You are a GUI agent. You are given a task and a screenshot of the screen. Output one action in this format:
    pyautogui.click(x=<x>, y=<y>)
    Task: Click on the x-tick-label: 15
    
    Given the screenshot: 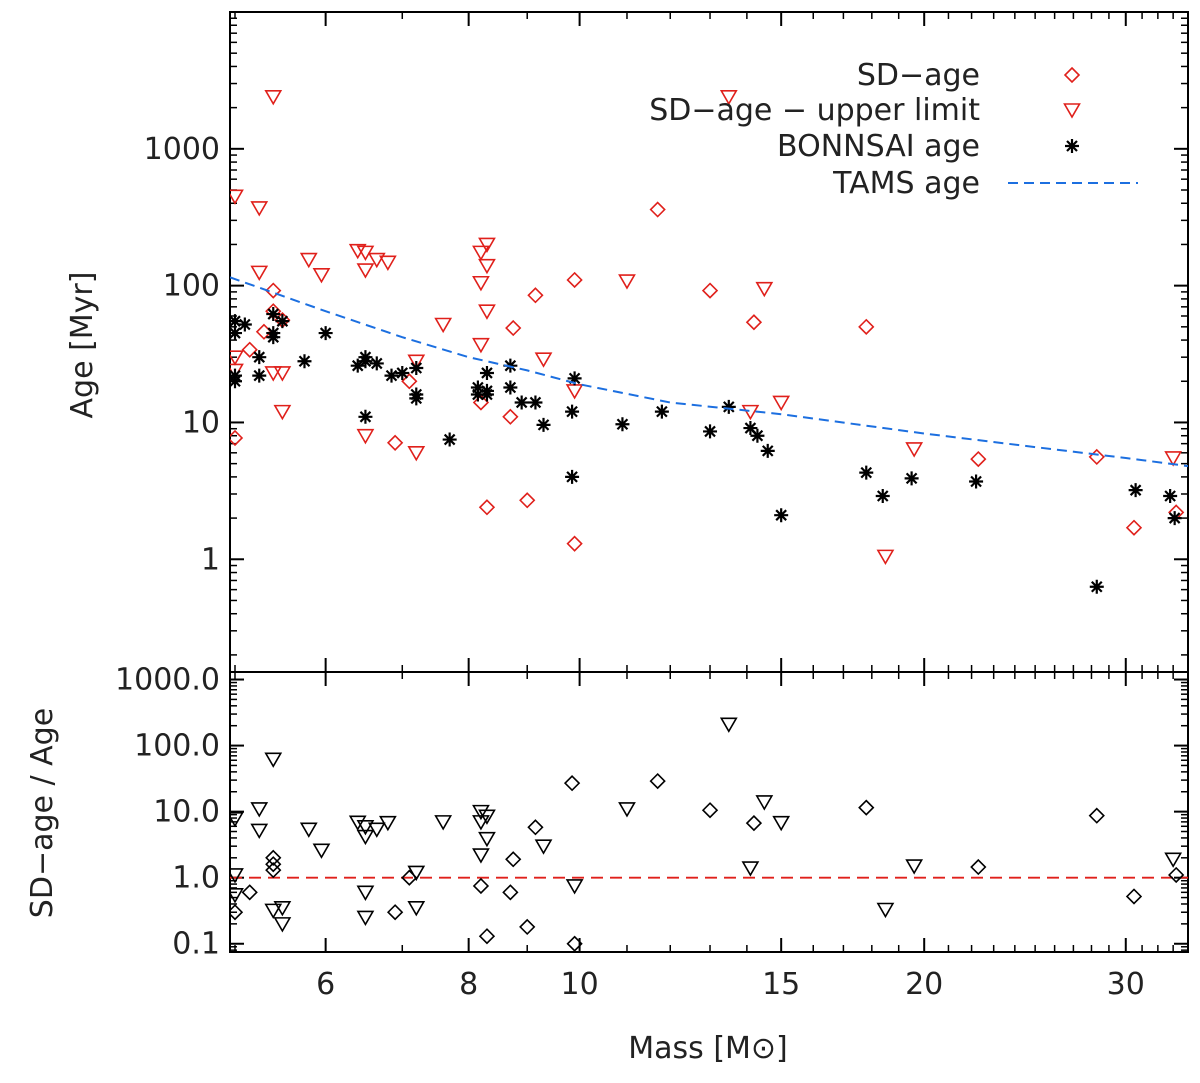 What is the action you would take?
    pyautogui.click(x=781, y=984)
    